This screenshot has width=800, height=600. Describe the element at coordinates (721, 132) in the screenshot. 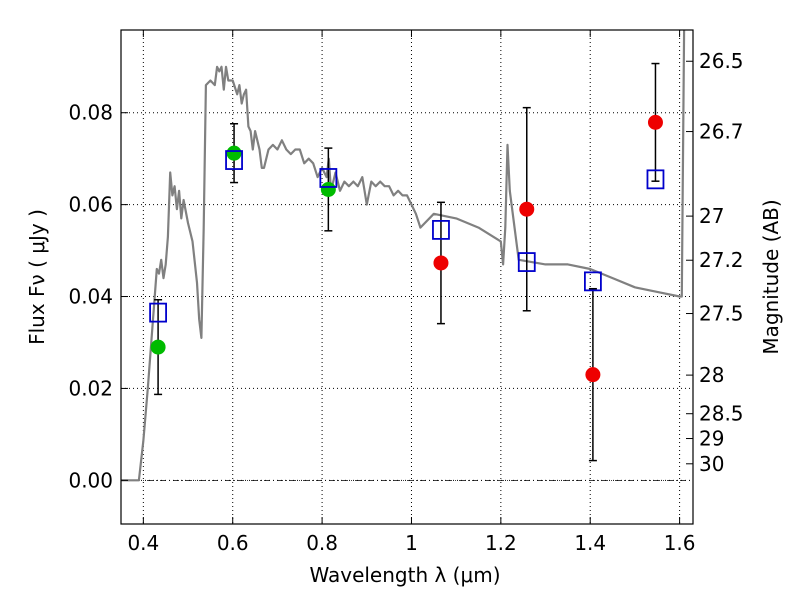

I see `y2-tick-label: 26.7` at that location.